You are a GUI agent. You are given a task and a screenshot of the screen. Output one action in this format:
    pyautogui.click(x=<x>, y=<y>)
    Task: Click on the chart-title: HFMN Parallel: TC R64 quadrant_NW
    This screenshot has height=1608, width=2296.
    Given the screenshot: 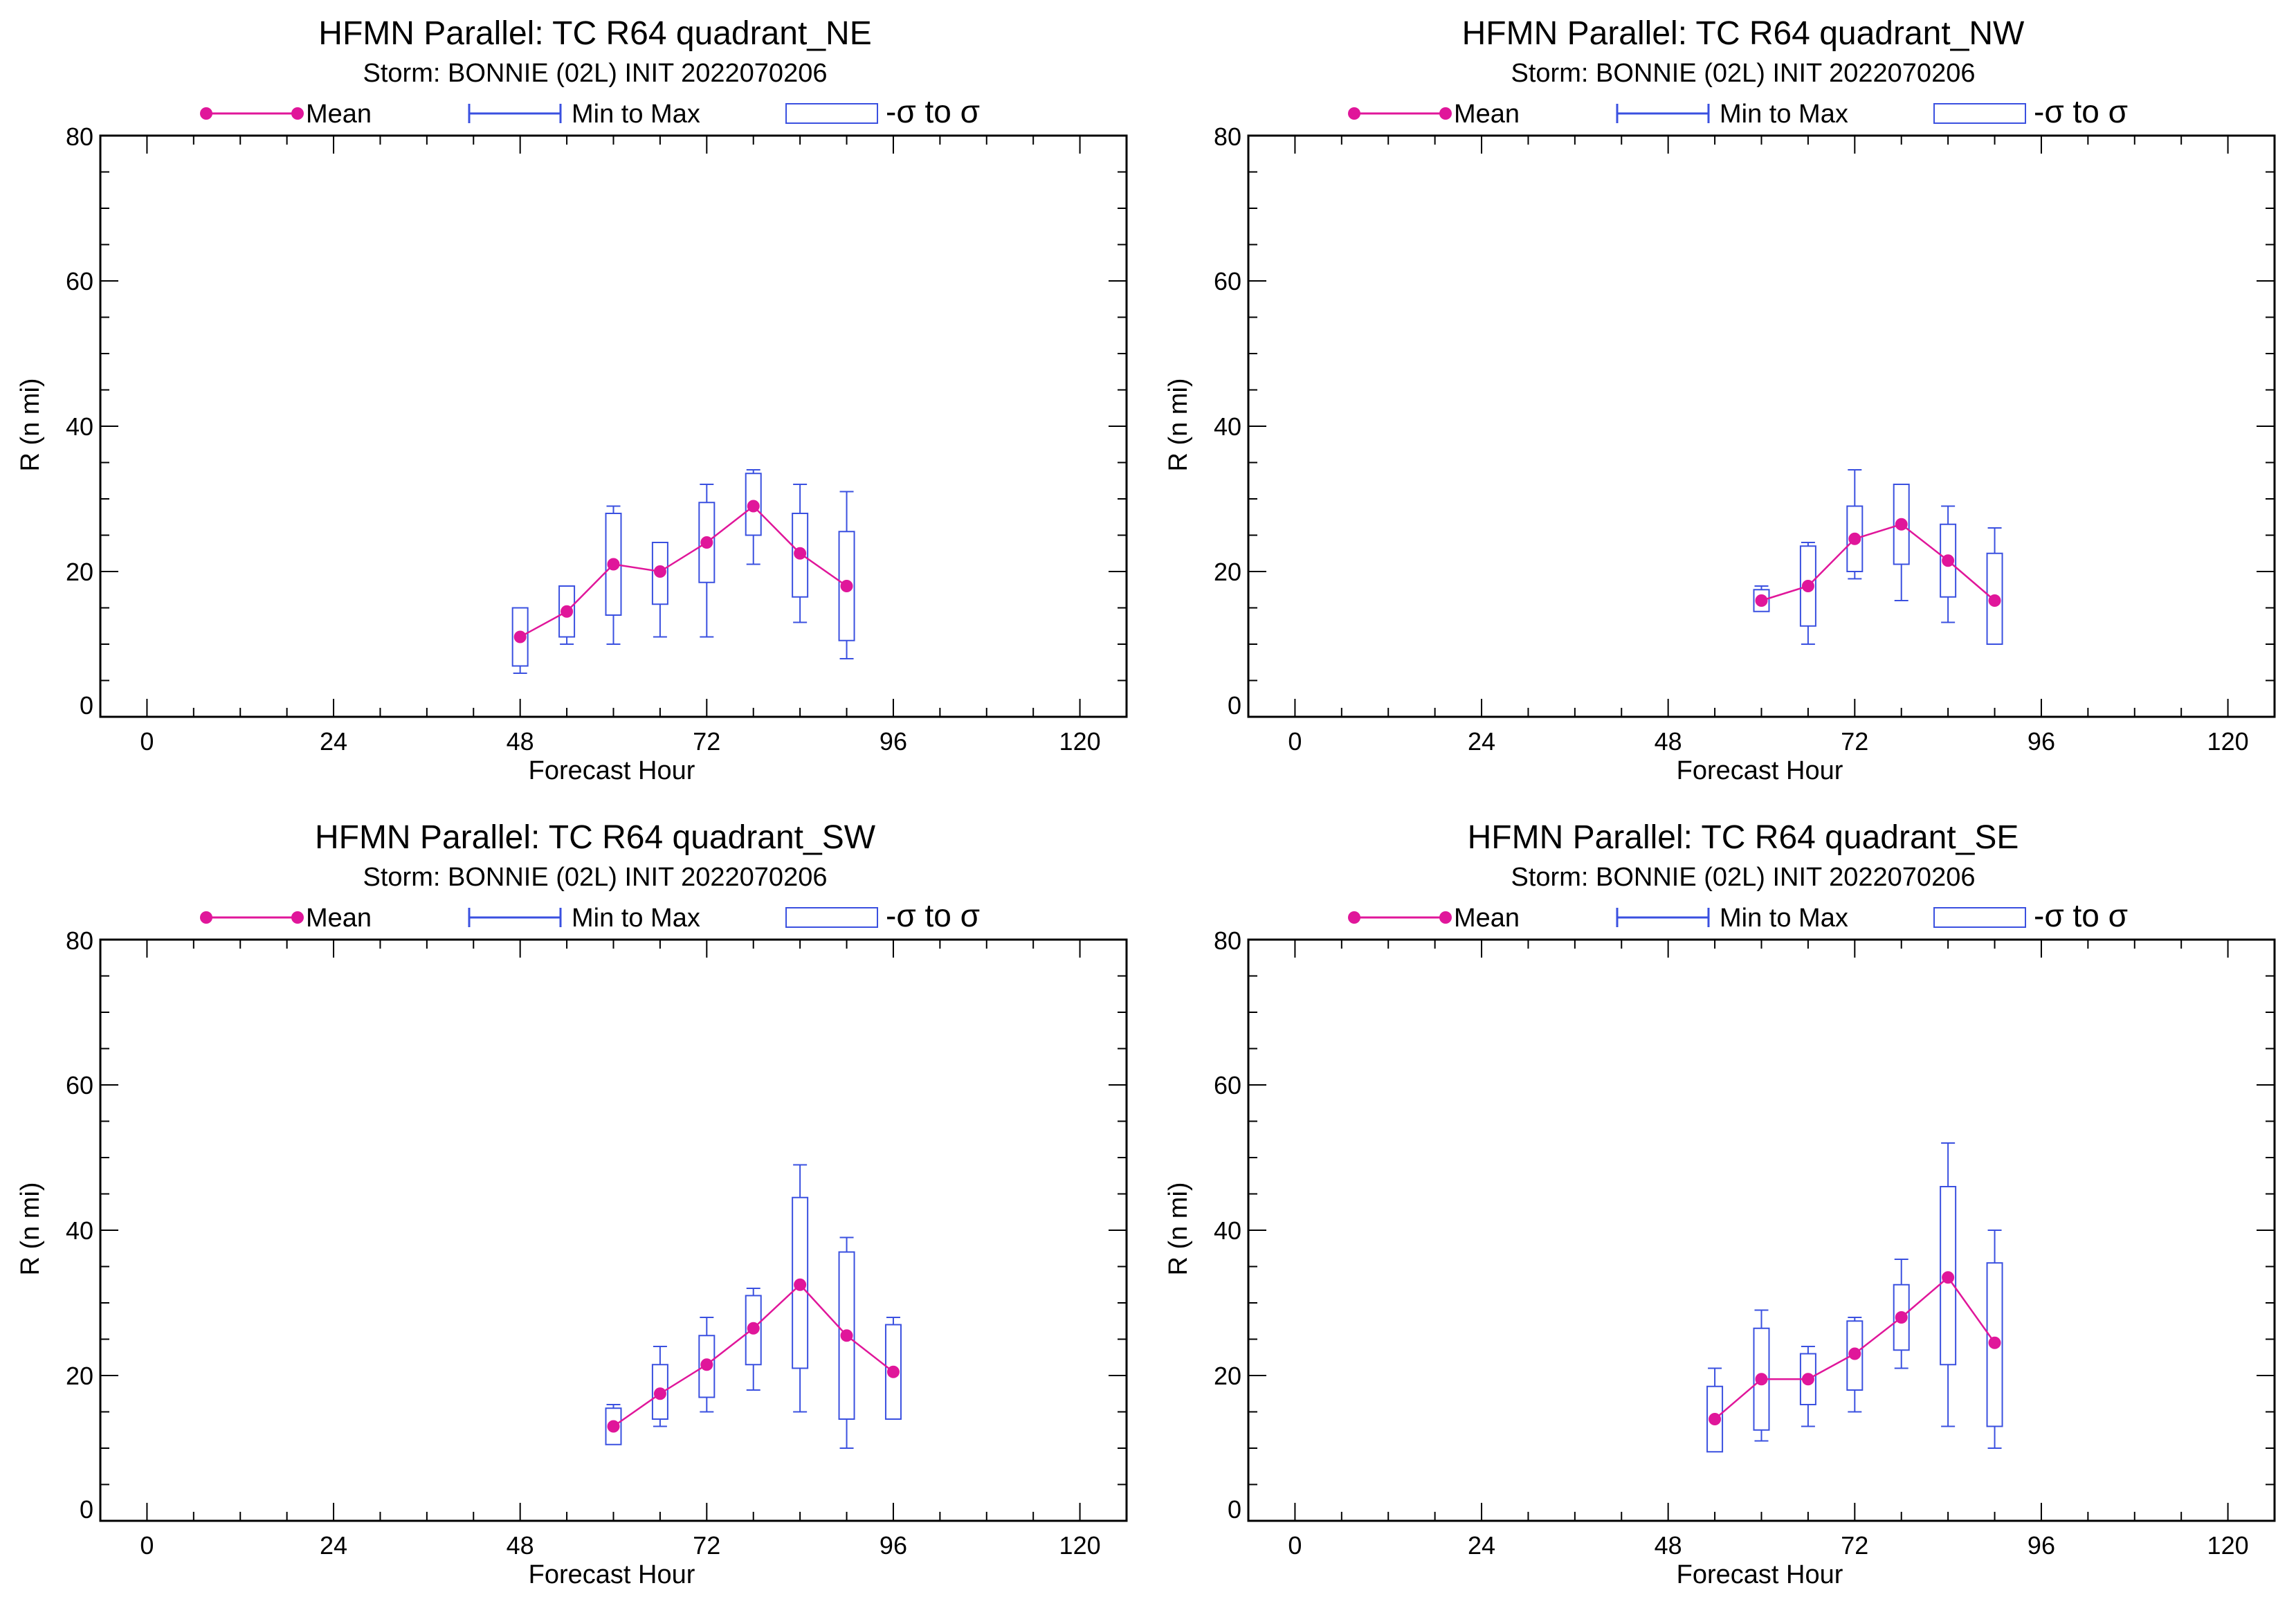 What is the action you would take?
    pyautogui.click(x=1743, y=33)
    